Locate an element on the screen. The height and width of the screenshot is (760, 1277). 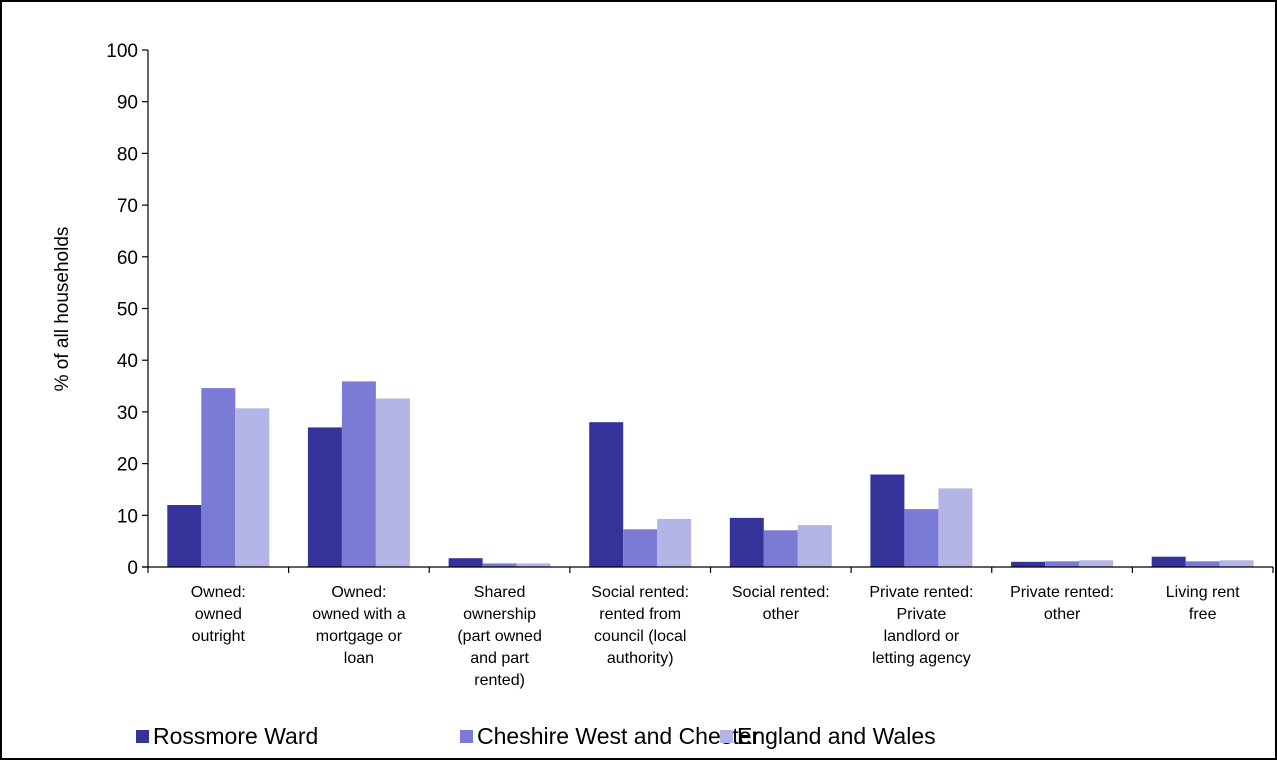
x-category-label-1: Owned: owned outright is located at coordinates (218, 614).